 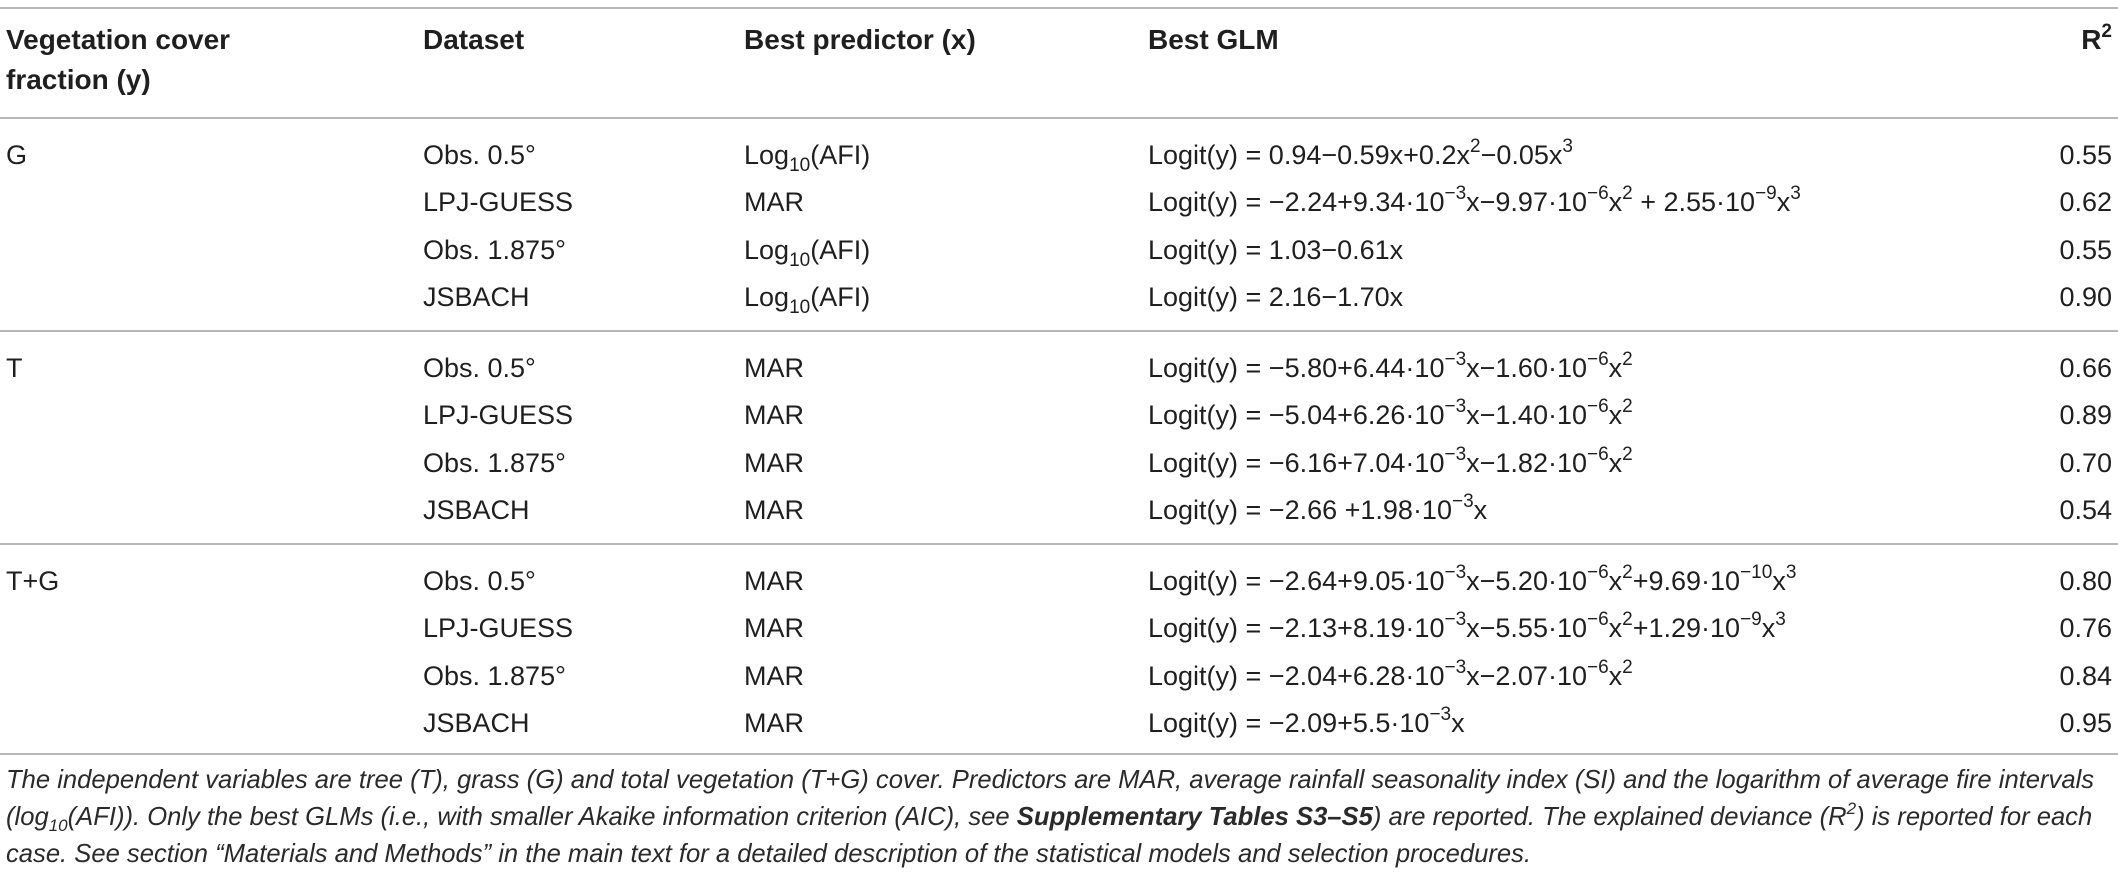 I want to click on glm-equation-cell: Logit(y) = −2.04+6.28·10−3x−2.07·10−6x2, so click(x=1390, y=676).